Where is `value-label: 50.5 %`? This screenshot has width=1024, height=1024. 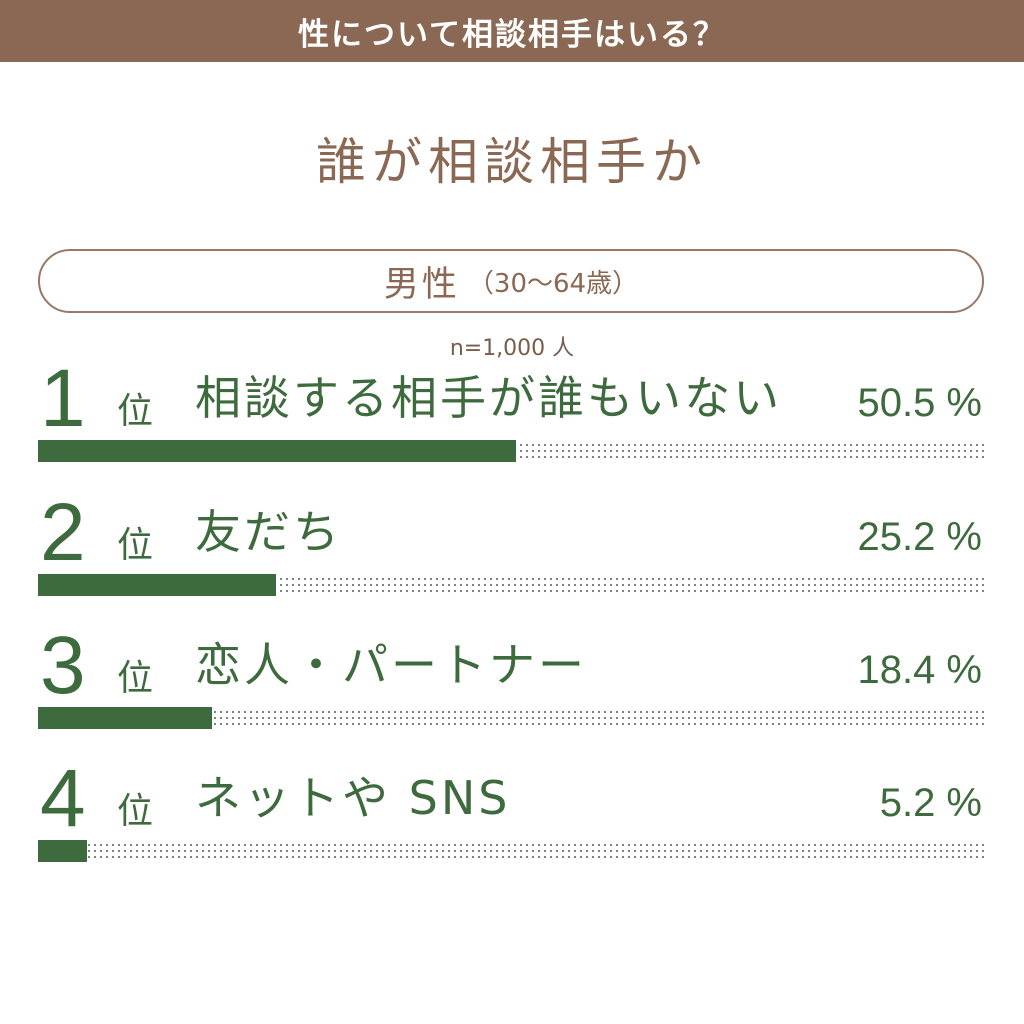 value-label: 50.5 % is located at coordinates (919, 403).